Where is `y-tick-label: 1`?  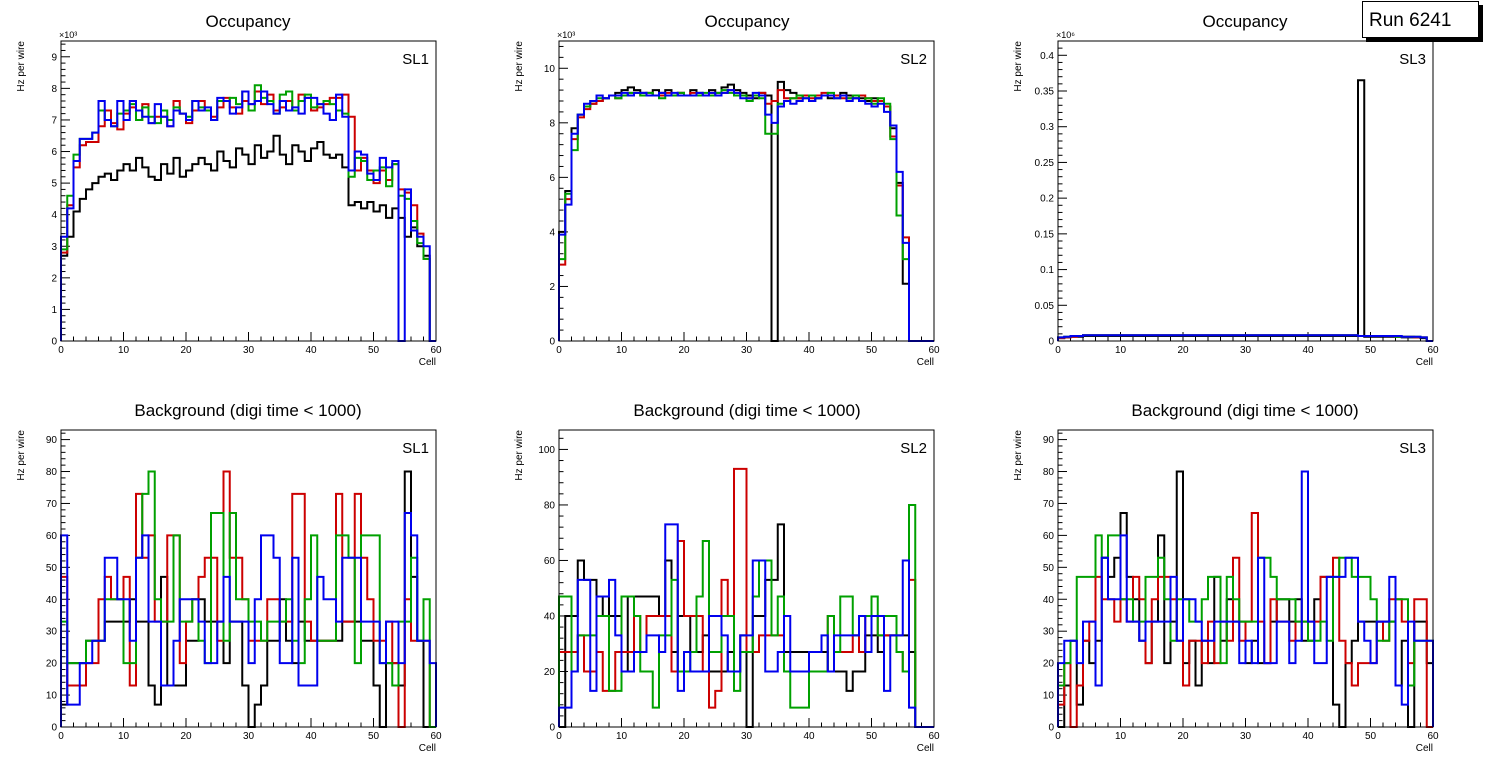 y-tick-label: 1 is located at coordinates (54, 310).